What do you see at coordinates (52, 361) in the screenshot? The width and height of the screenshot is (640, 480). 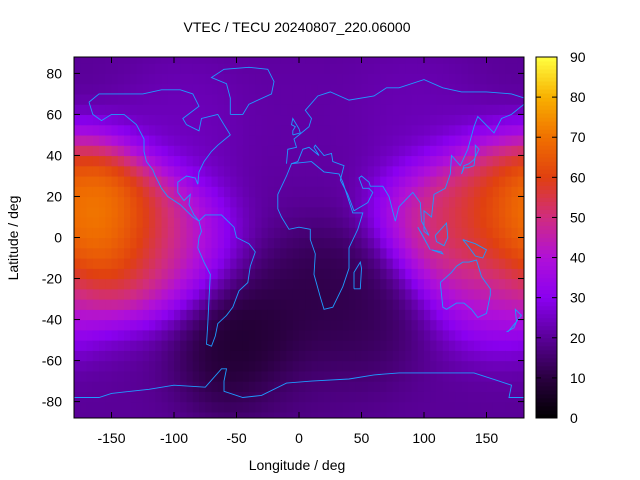 I see `y-tick-label: -60` at bounding box center [52, 361].